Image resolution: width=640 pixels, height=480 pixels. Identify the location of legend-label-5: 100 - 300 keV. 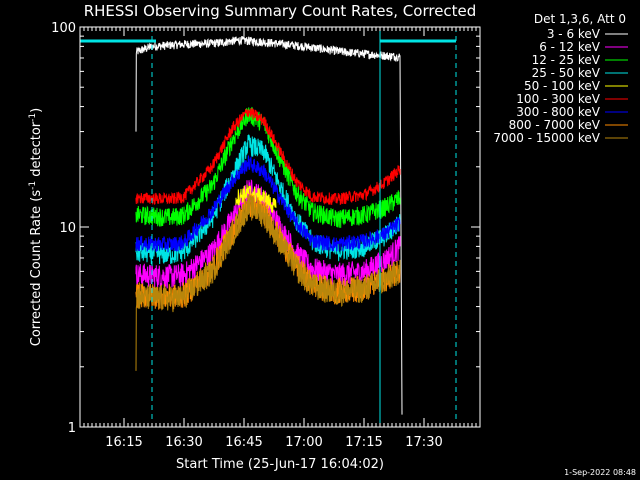
(558, 99).